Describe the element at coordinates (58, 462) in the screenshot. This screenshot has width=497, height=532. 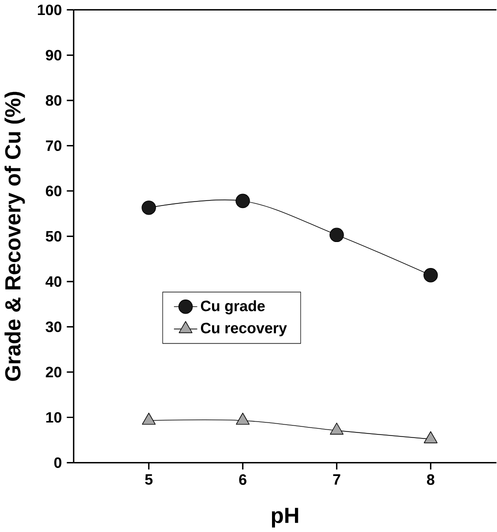
I see `y-tick-label: 0` at that location.